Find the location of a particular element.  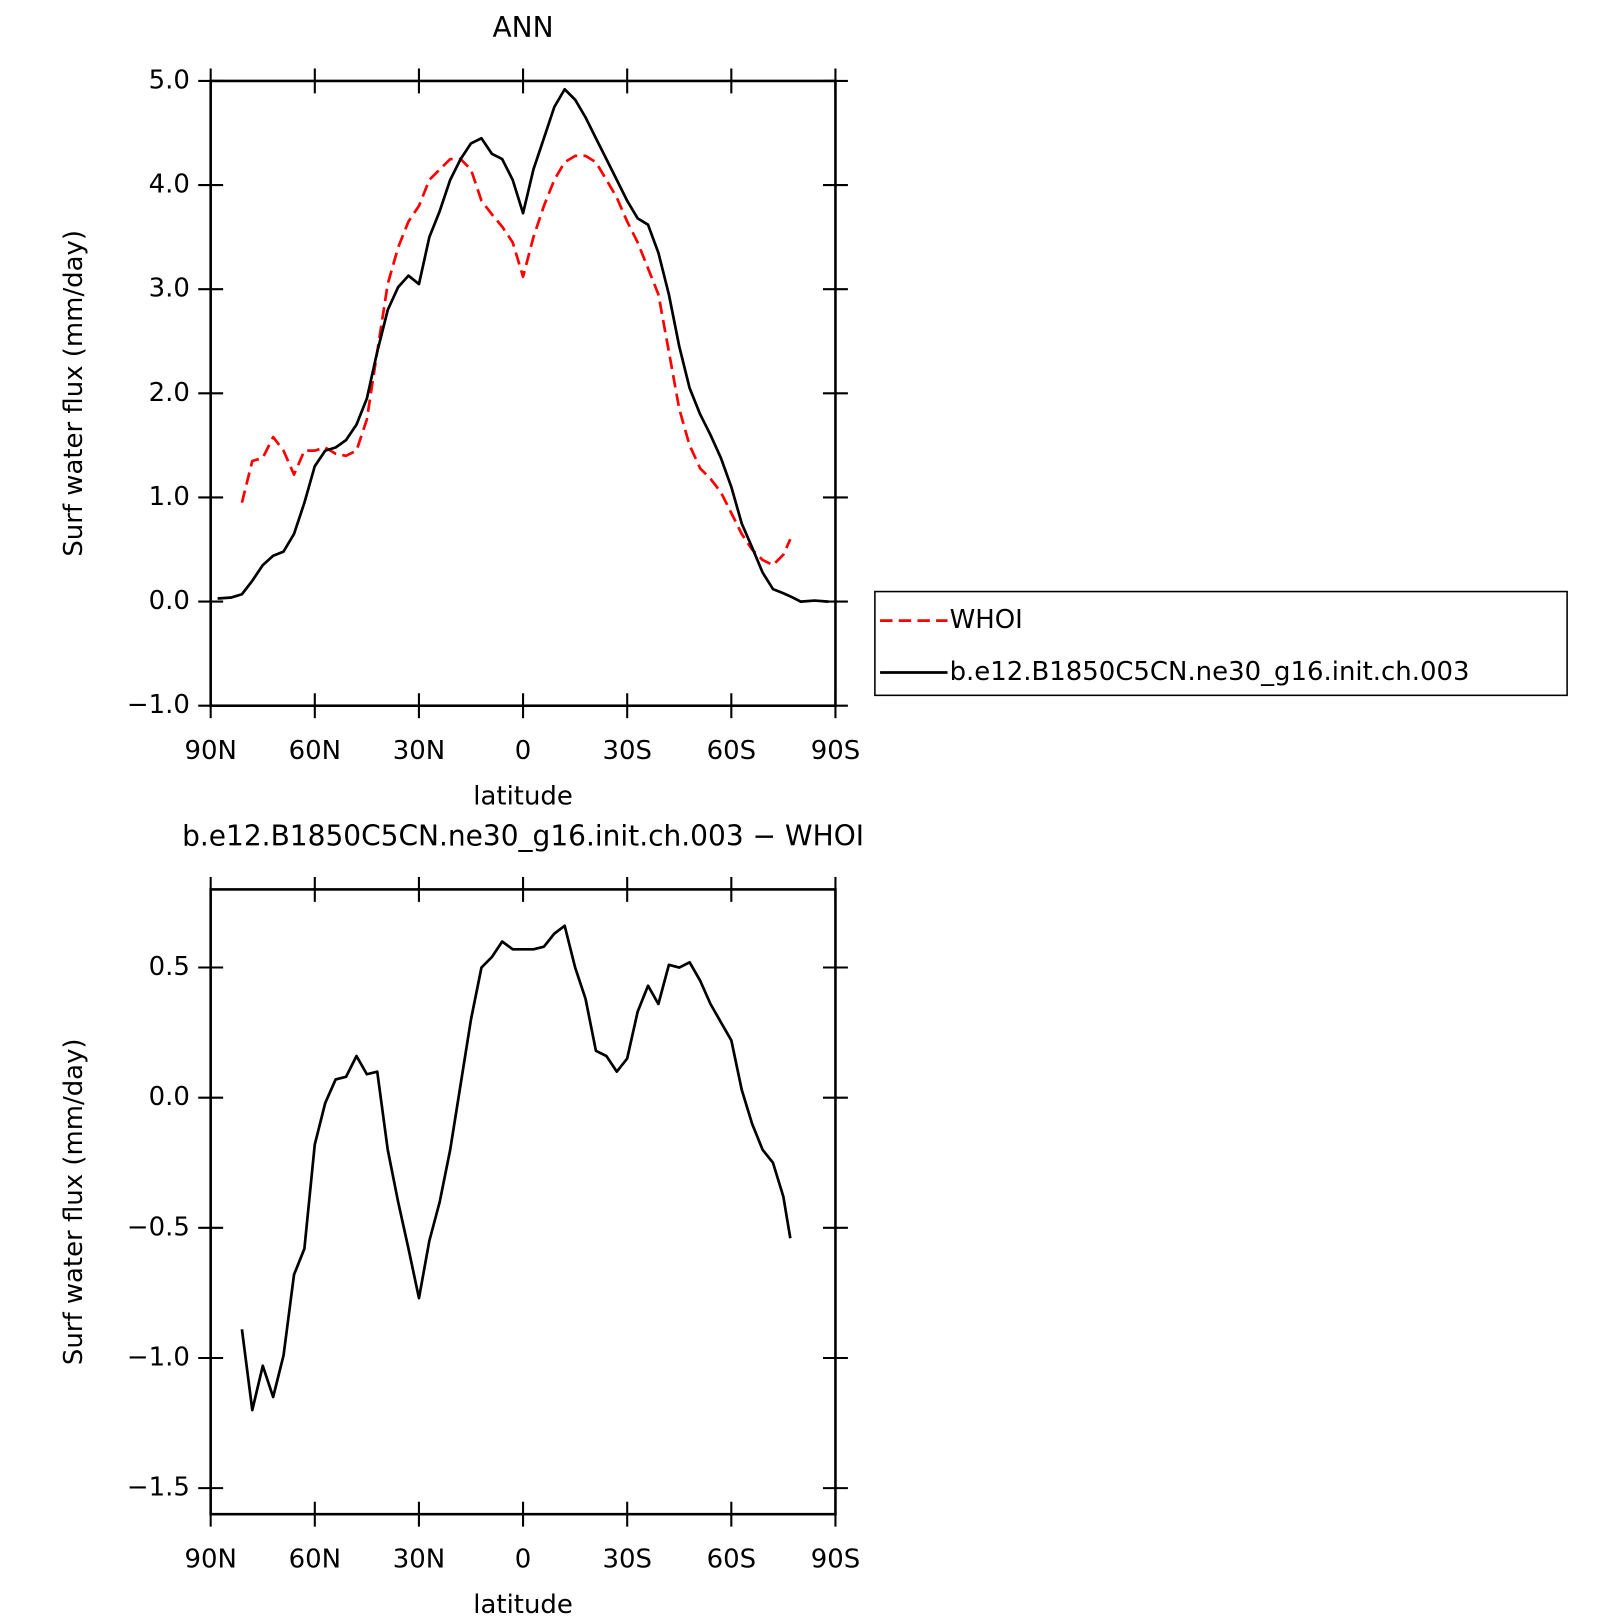

y-tick-label: 3.0 is located at coordinates (169, 289).